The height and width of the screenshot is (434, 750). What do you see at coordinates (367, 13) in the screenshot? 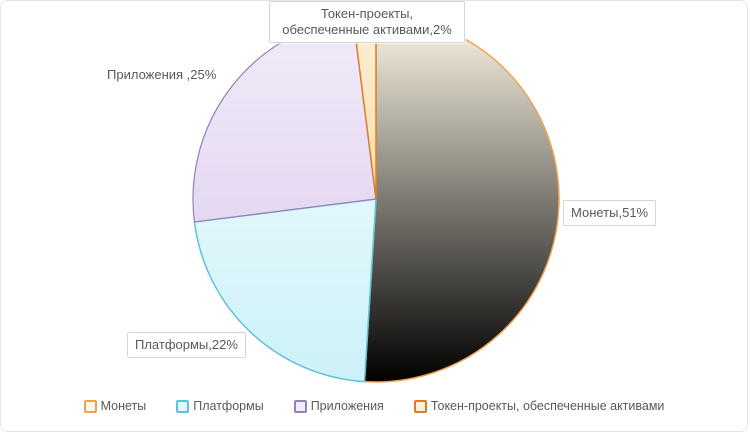
I see `data-label-token-line1: Токен-проекты,` at bounding box center [367, 13].